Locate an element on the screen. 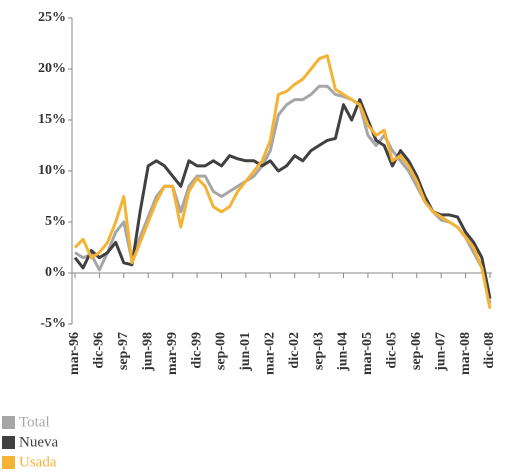  x-tick-label: sep-00 is located at coordinates (221, 351).